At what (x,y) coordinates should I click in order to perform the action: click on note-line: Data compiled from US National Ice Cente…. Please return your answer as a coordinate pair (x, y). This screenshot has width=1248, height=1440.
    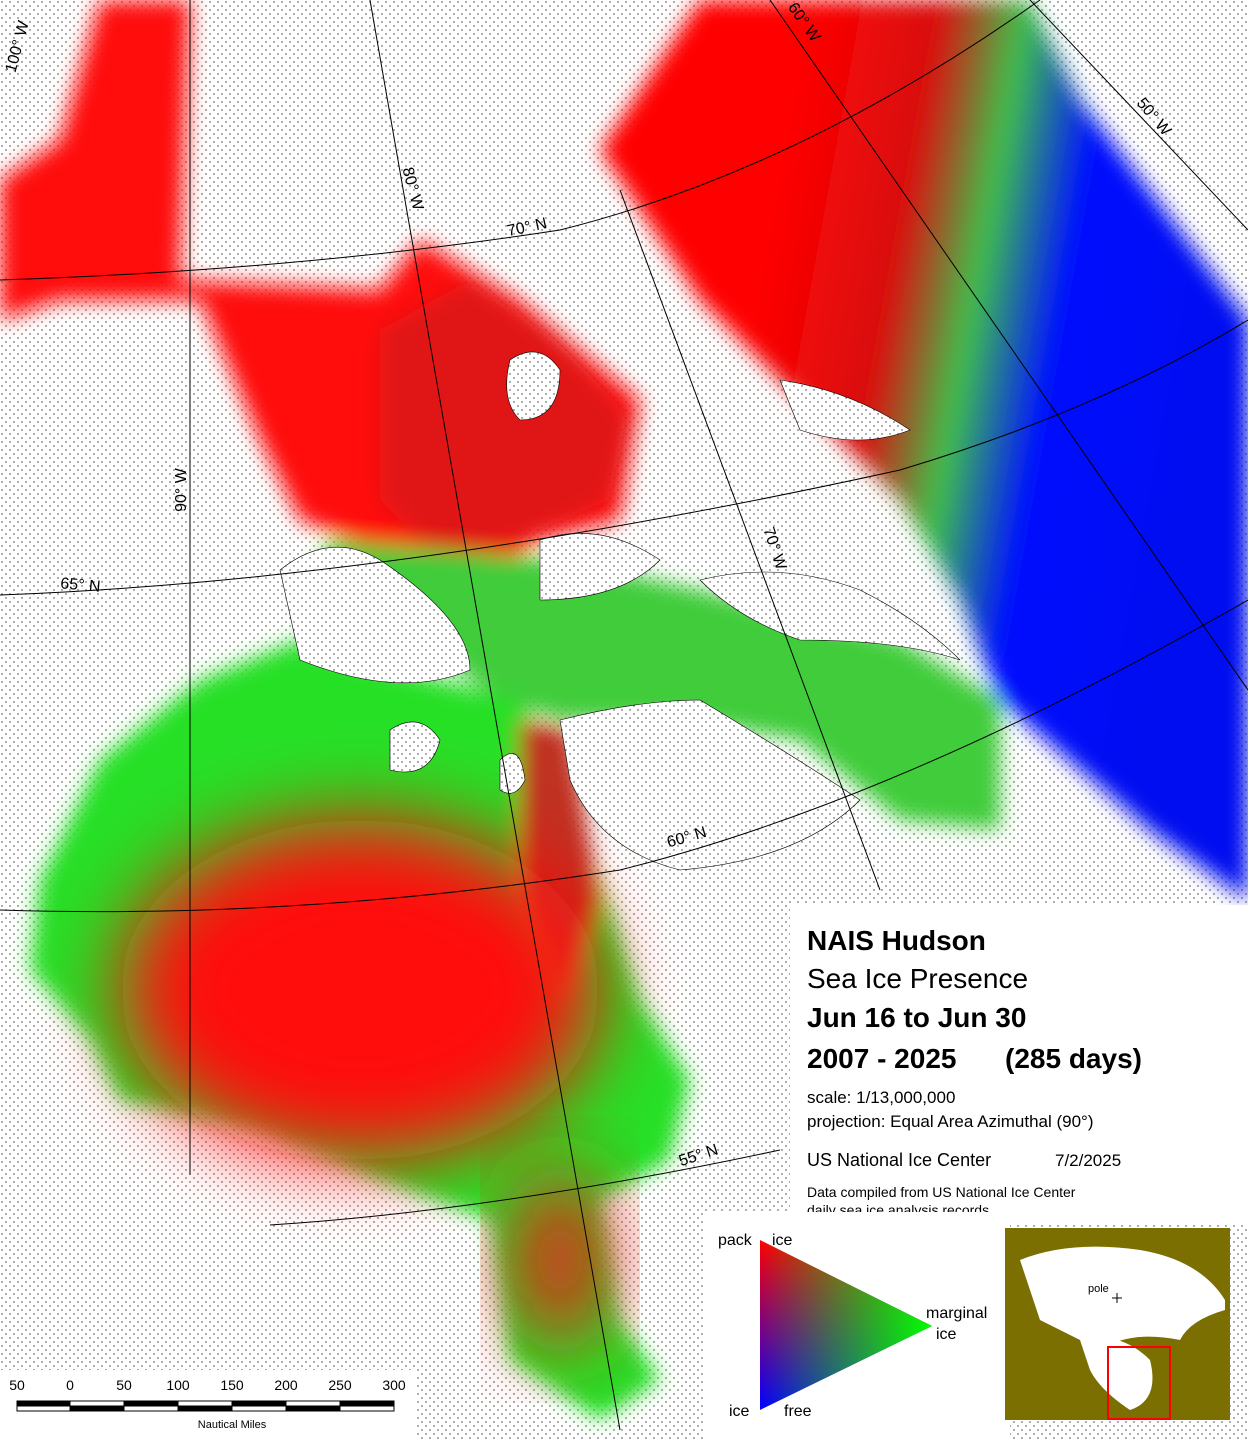
    Looking at the image, I should click on (941, 1192).